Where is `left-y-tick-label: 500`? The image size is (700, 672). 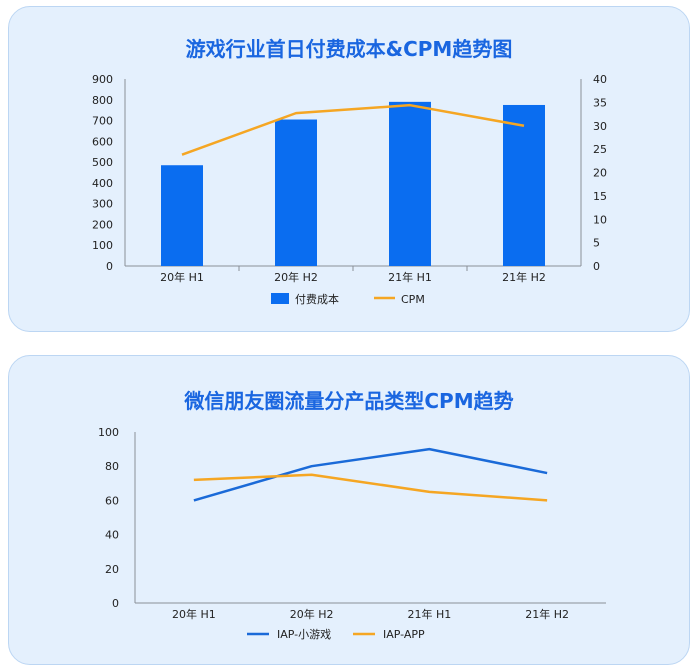 left-y-tick-label: 500 is located at coordinates (102, 162).